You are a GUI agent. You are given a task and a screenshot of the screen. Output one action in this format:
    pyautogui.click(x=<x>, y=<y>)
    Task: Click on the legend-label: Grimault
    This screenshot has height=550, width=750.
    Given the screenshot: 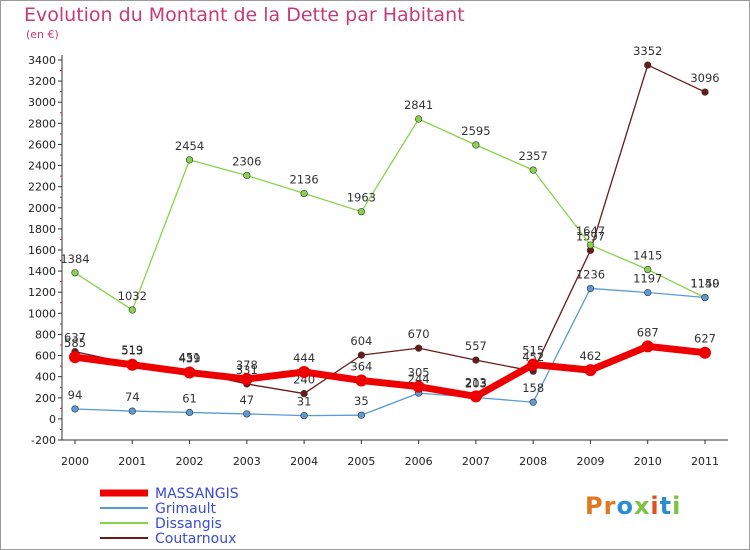 What is the action you would take?
    pyautogui.click(x=185, y=509)
    